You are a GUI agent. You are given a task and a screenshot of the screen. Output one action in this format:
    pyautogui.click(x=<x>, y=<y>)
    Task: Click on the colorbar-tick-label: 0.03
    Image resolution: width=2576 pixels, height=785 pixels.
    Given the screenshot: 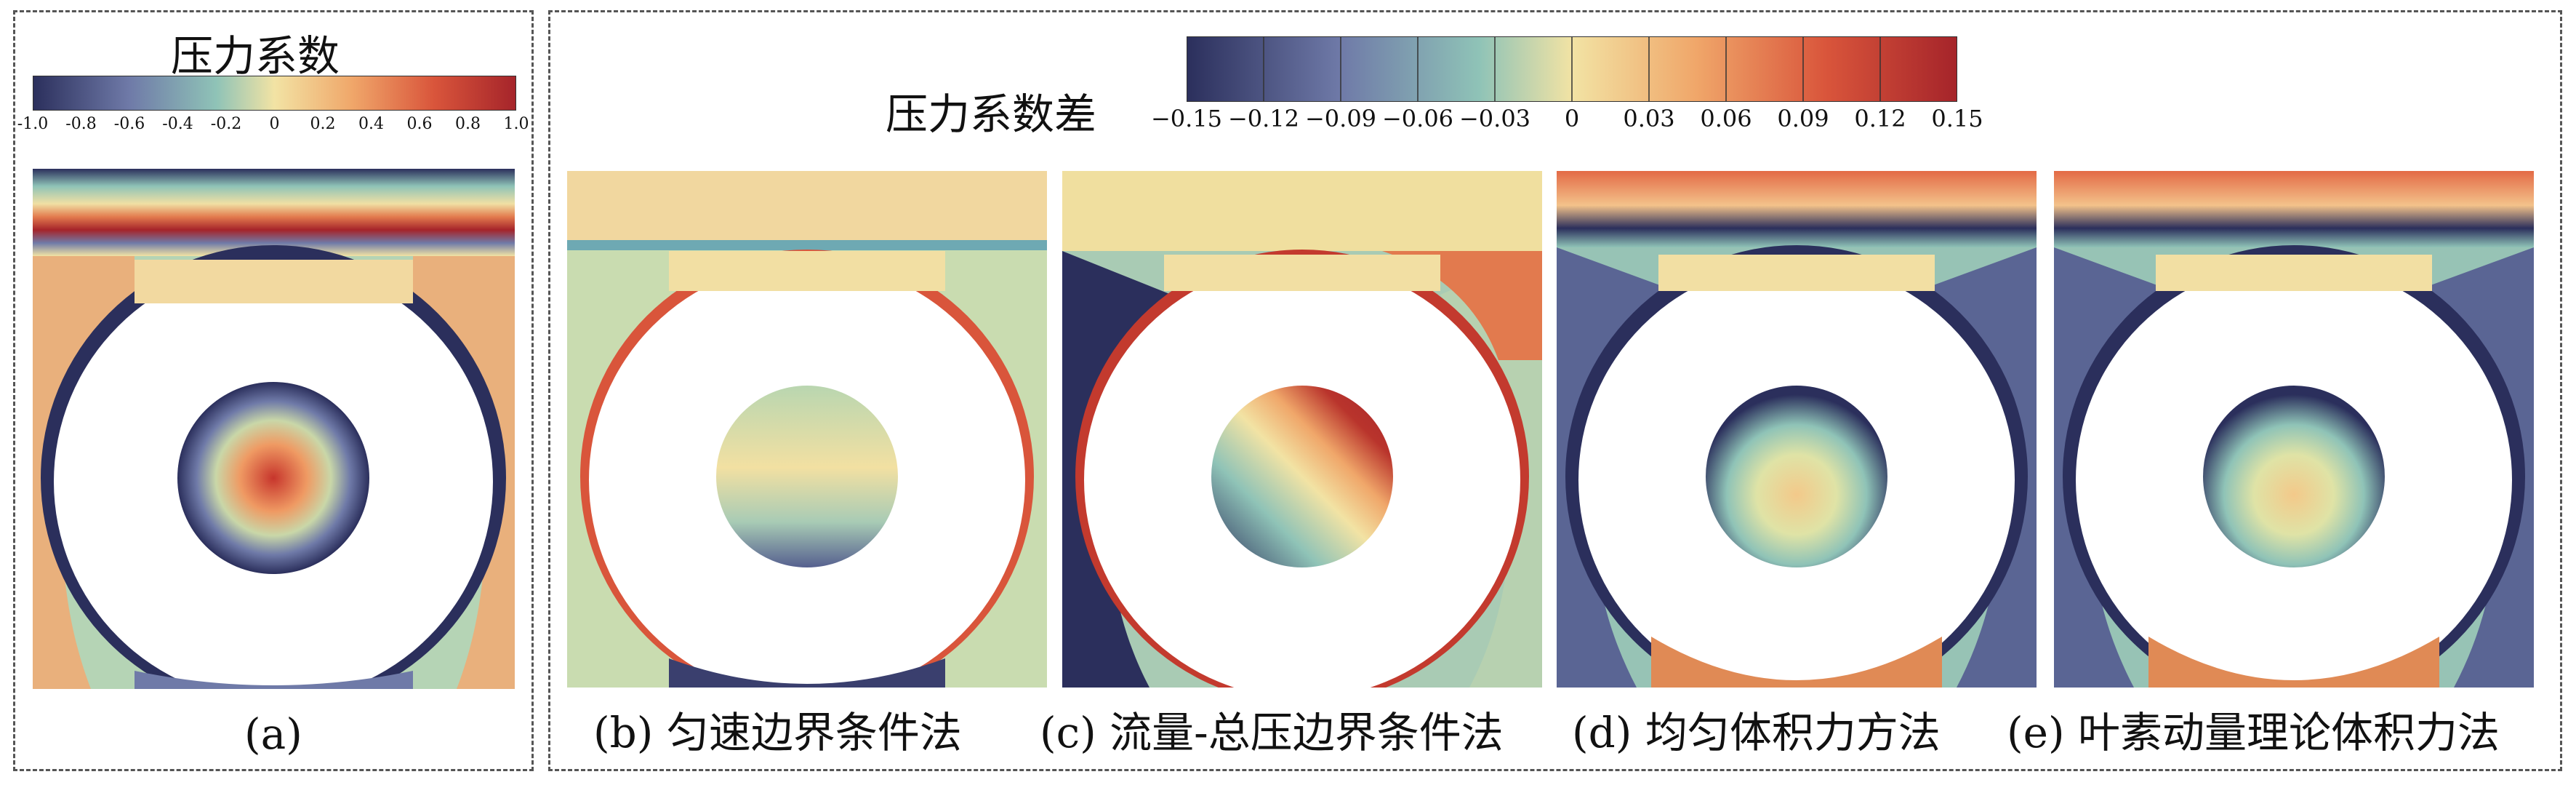 What is the action you would take?
    pyautogui.click(x=1649, y=118)
    